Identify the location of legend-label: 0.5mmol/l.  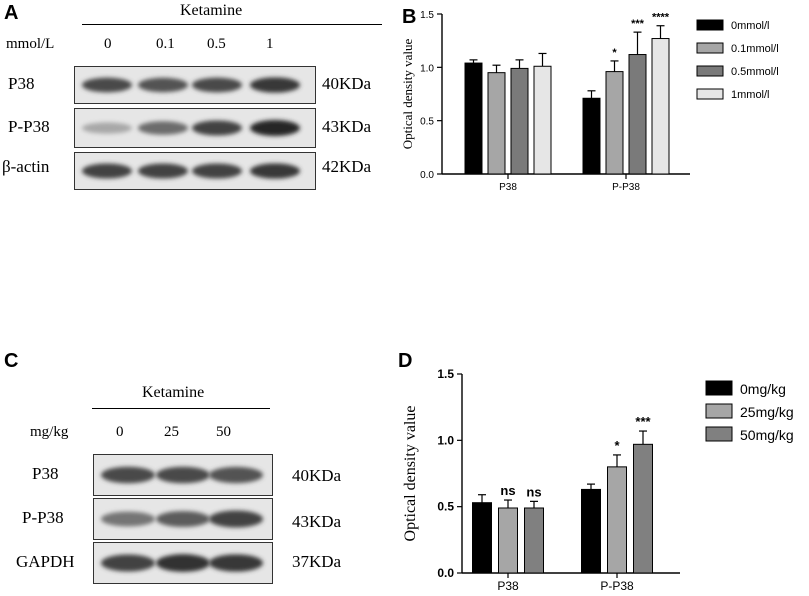
(755, 72).